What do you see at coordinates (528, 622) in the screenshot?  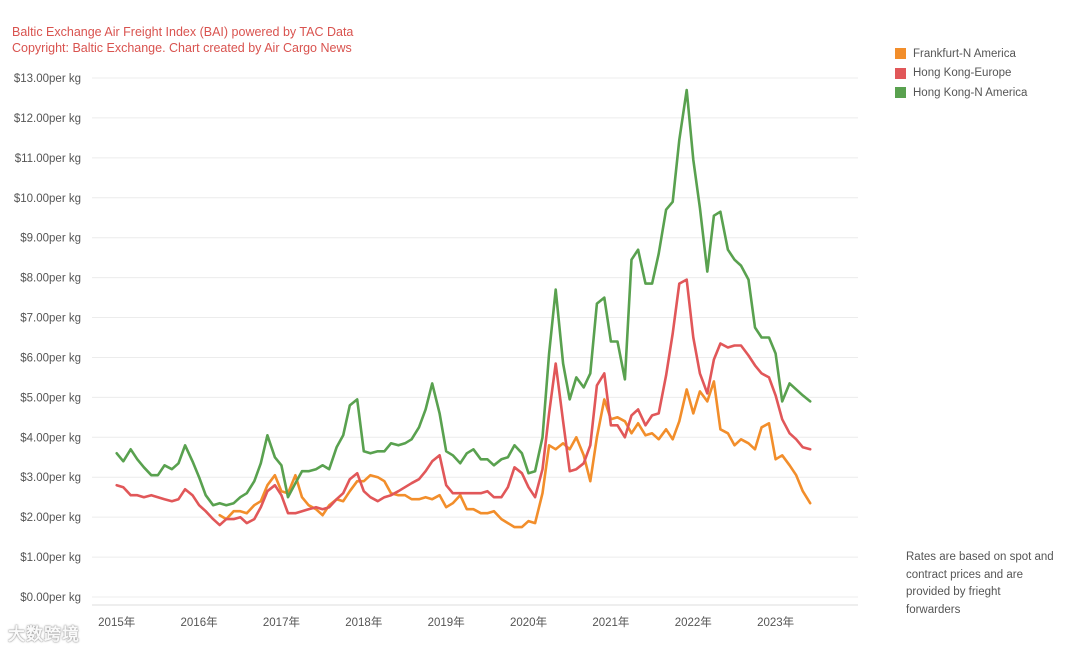 I see `x-tick-label: 2020年` at bounding box center [528, 622].